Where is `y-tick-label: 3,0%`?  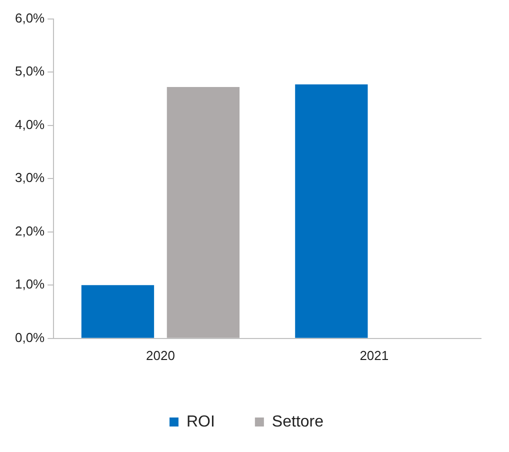 y-tick-label: 3,0% is located at coordinates (30, 178).